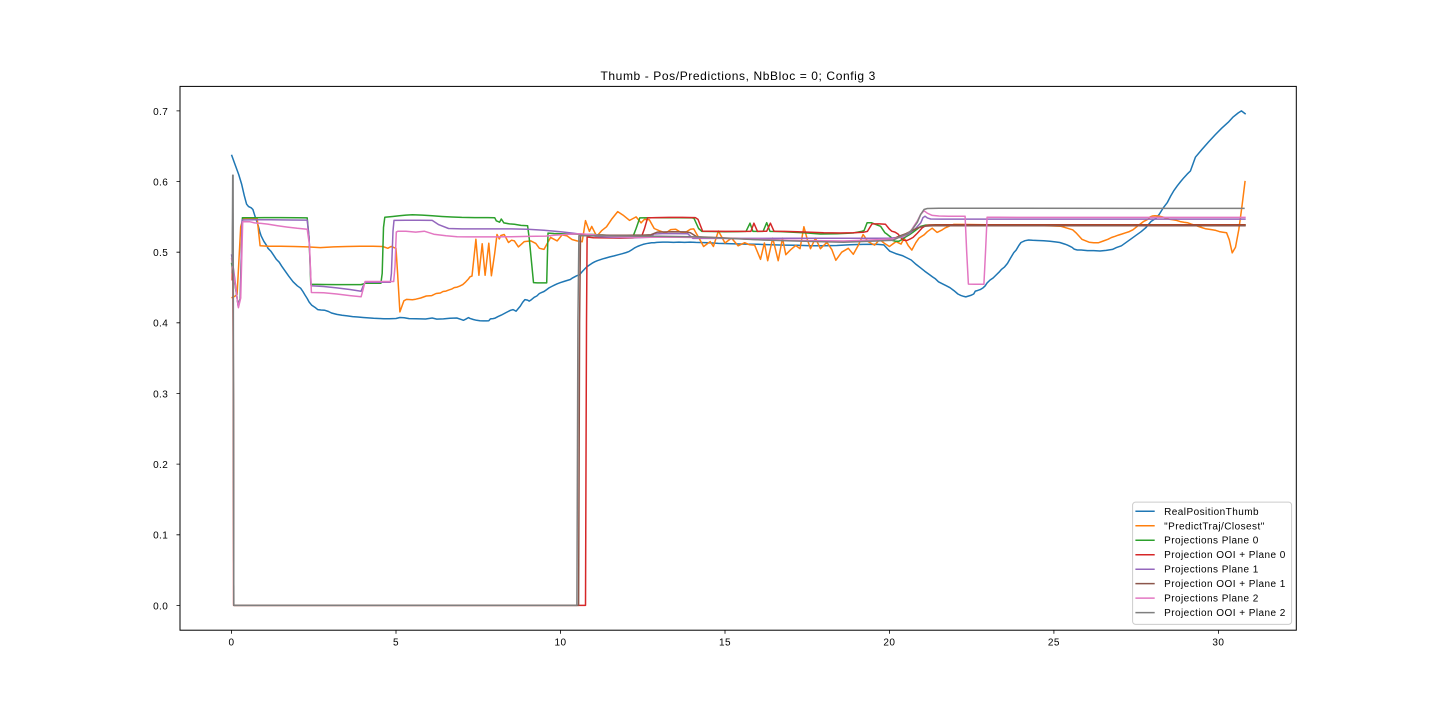 Image resolution: width=1440 pixels, height=725 pixels. Describe the element at coordinates (160, 606) in the screenshot. I see `svg-text: 0.0` at that location.